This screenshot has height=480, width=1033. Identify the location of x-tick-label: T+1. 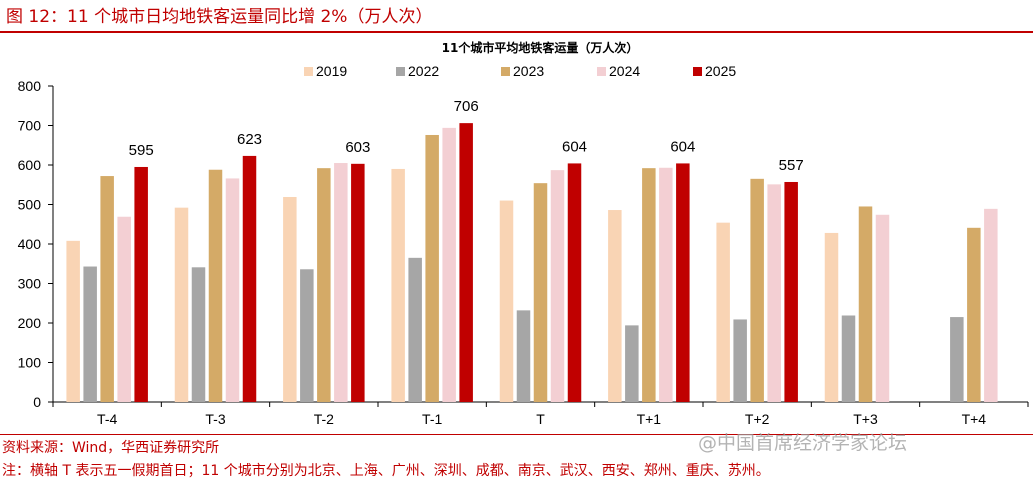
(649, 419).